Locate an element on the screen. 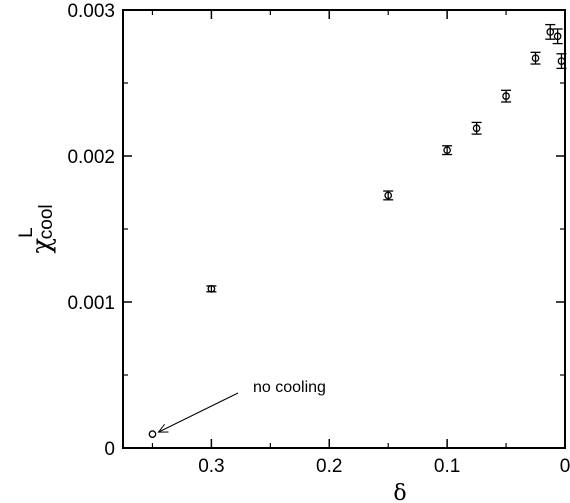  y-axis-label-main: χ is located at coordinates (42, 246).